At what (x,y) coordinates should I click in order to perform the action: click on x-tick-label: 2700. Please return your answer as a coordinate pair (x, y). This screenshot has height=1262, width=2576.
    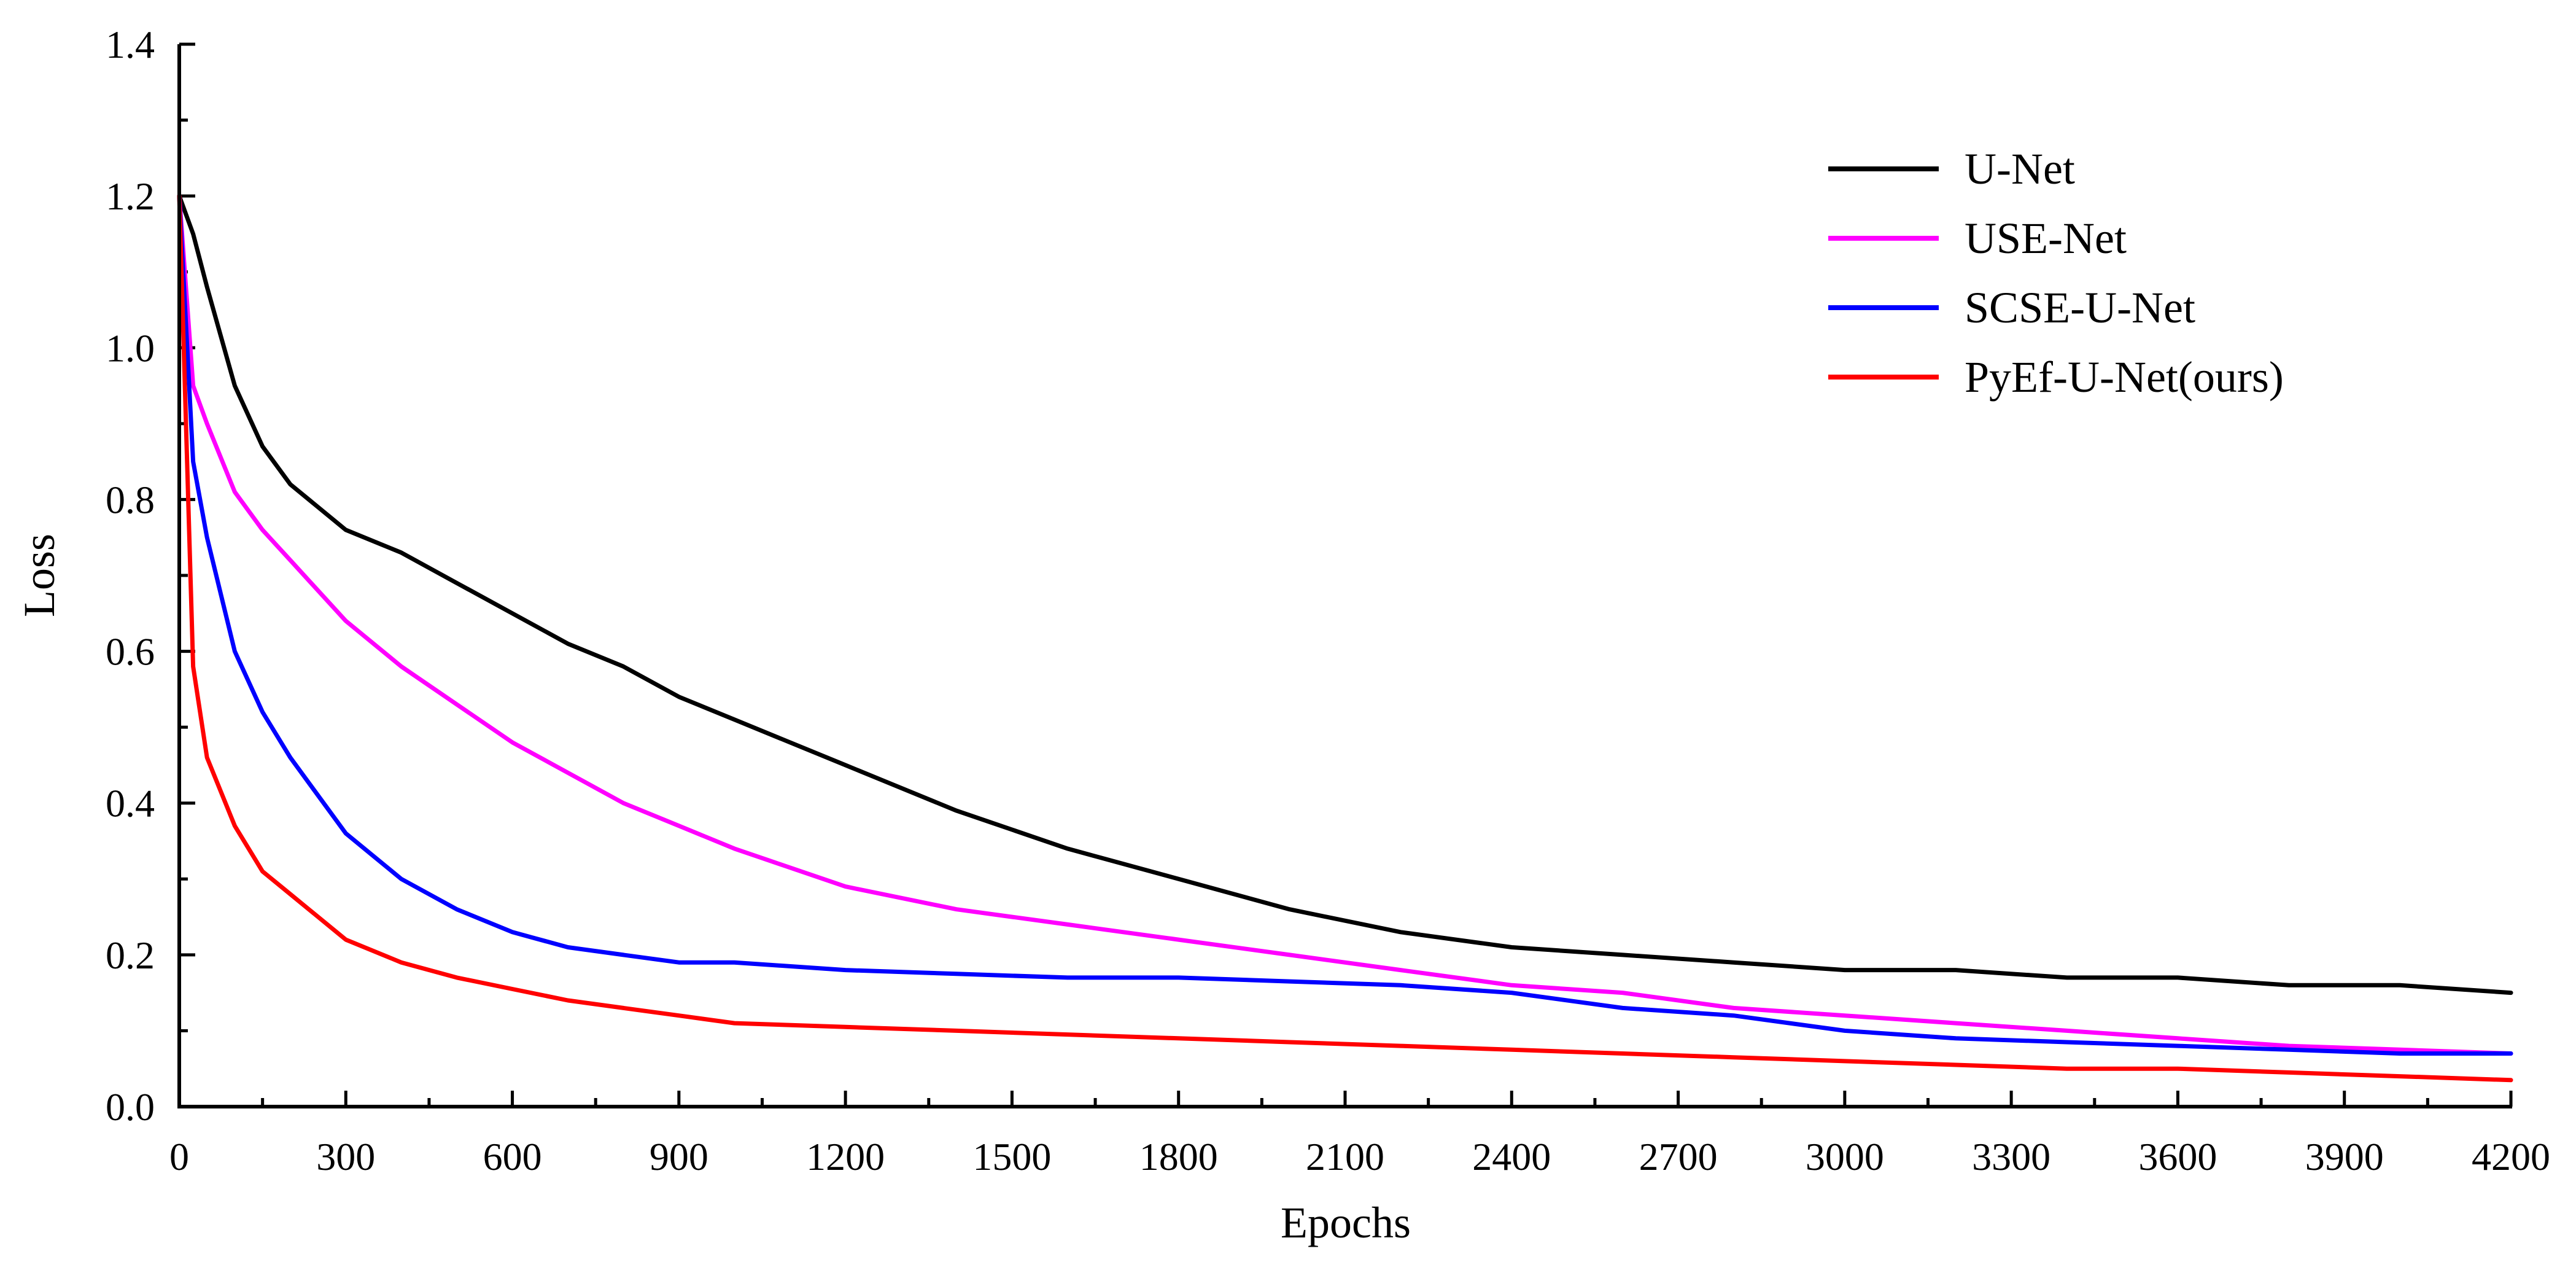
    Looking at the image, I should click on (1678, 1156).